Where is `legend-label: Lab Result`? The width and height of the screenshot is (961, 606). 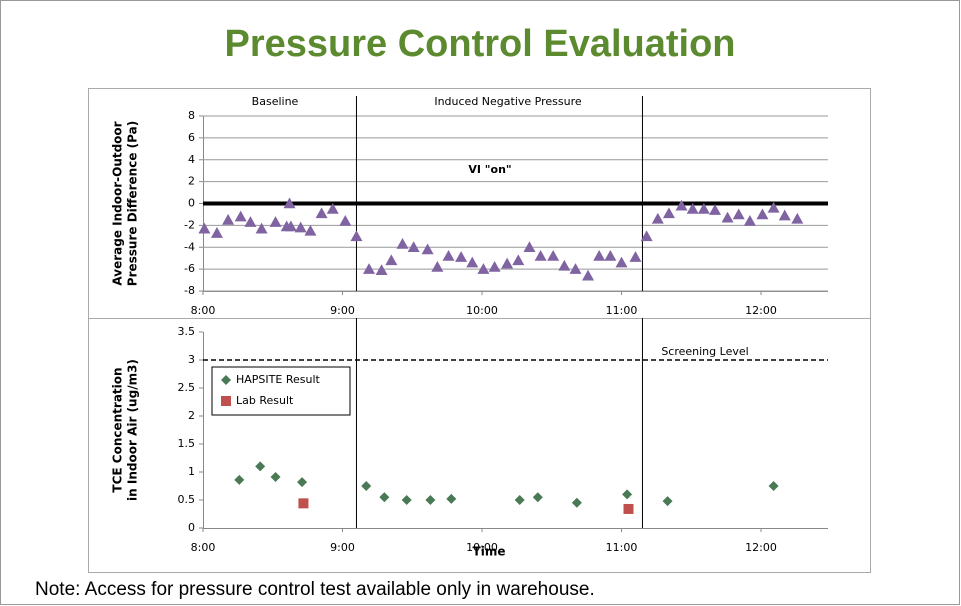 legend-label: Lab Result is located at coordinates (265, 400).